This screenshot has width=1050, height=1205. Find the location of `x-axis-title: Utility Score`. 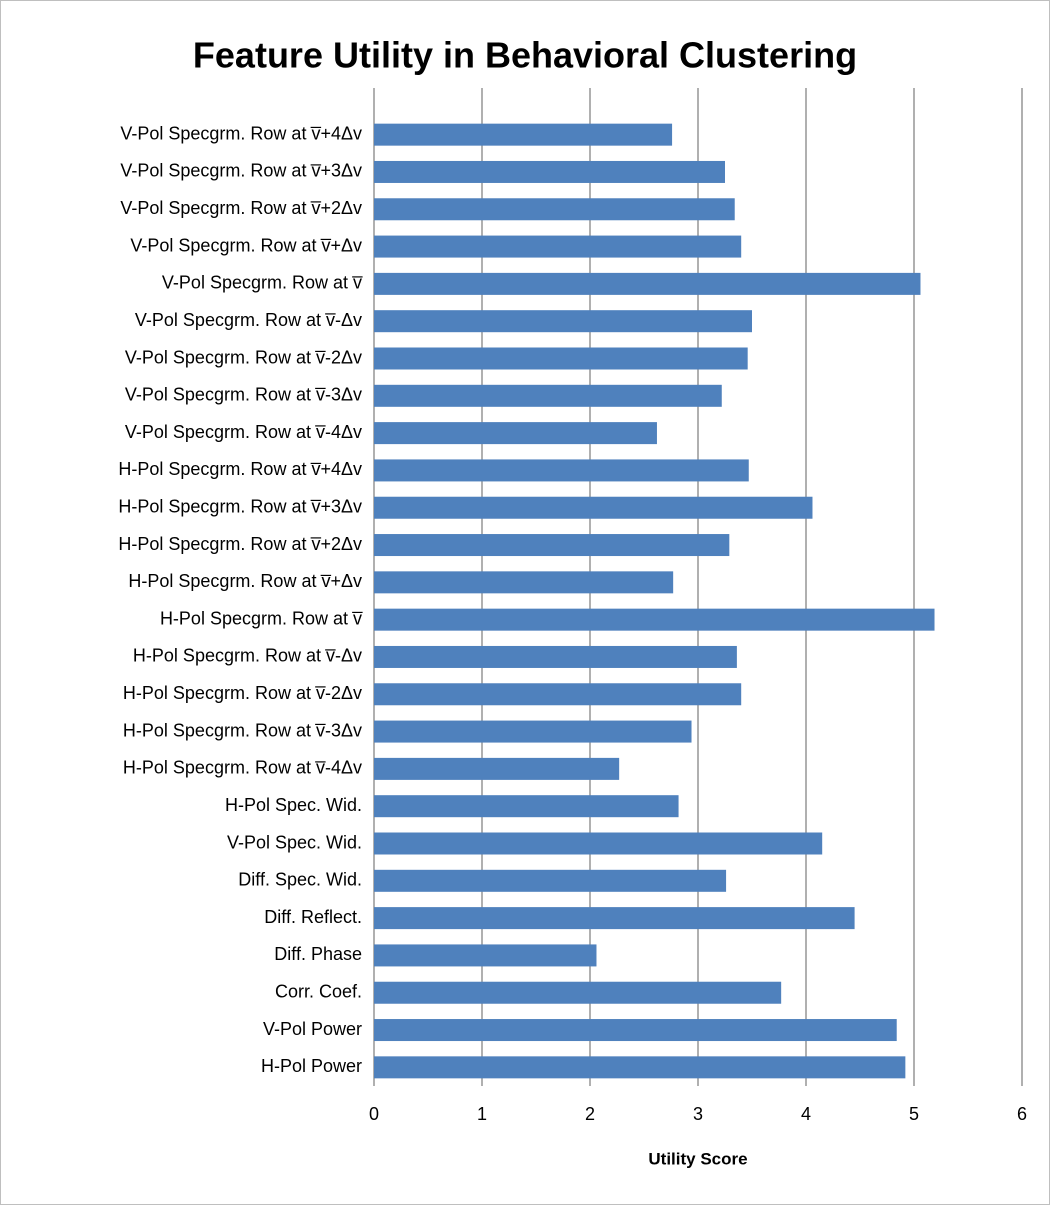

x-axis-title: Utility Score is located at coordinates (697, 1158).